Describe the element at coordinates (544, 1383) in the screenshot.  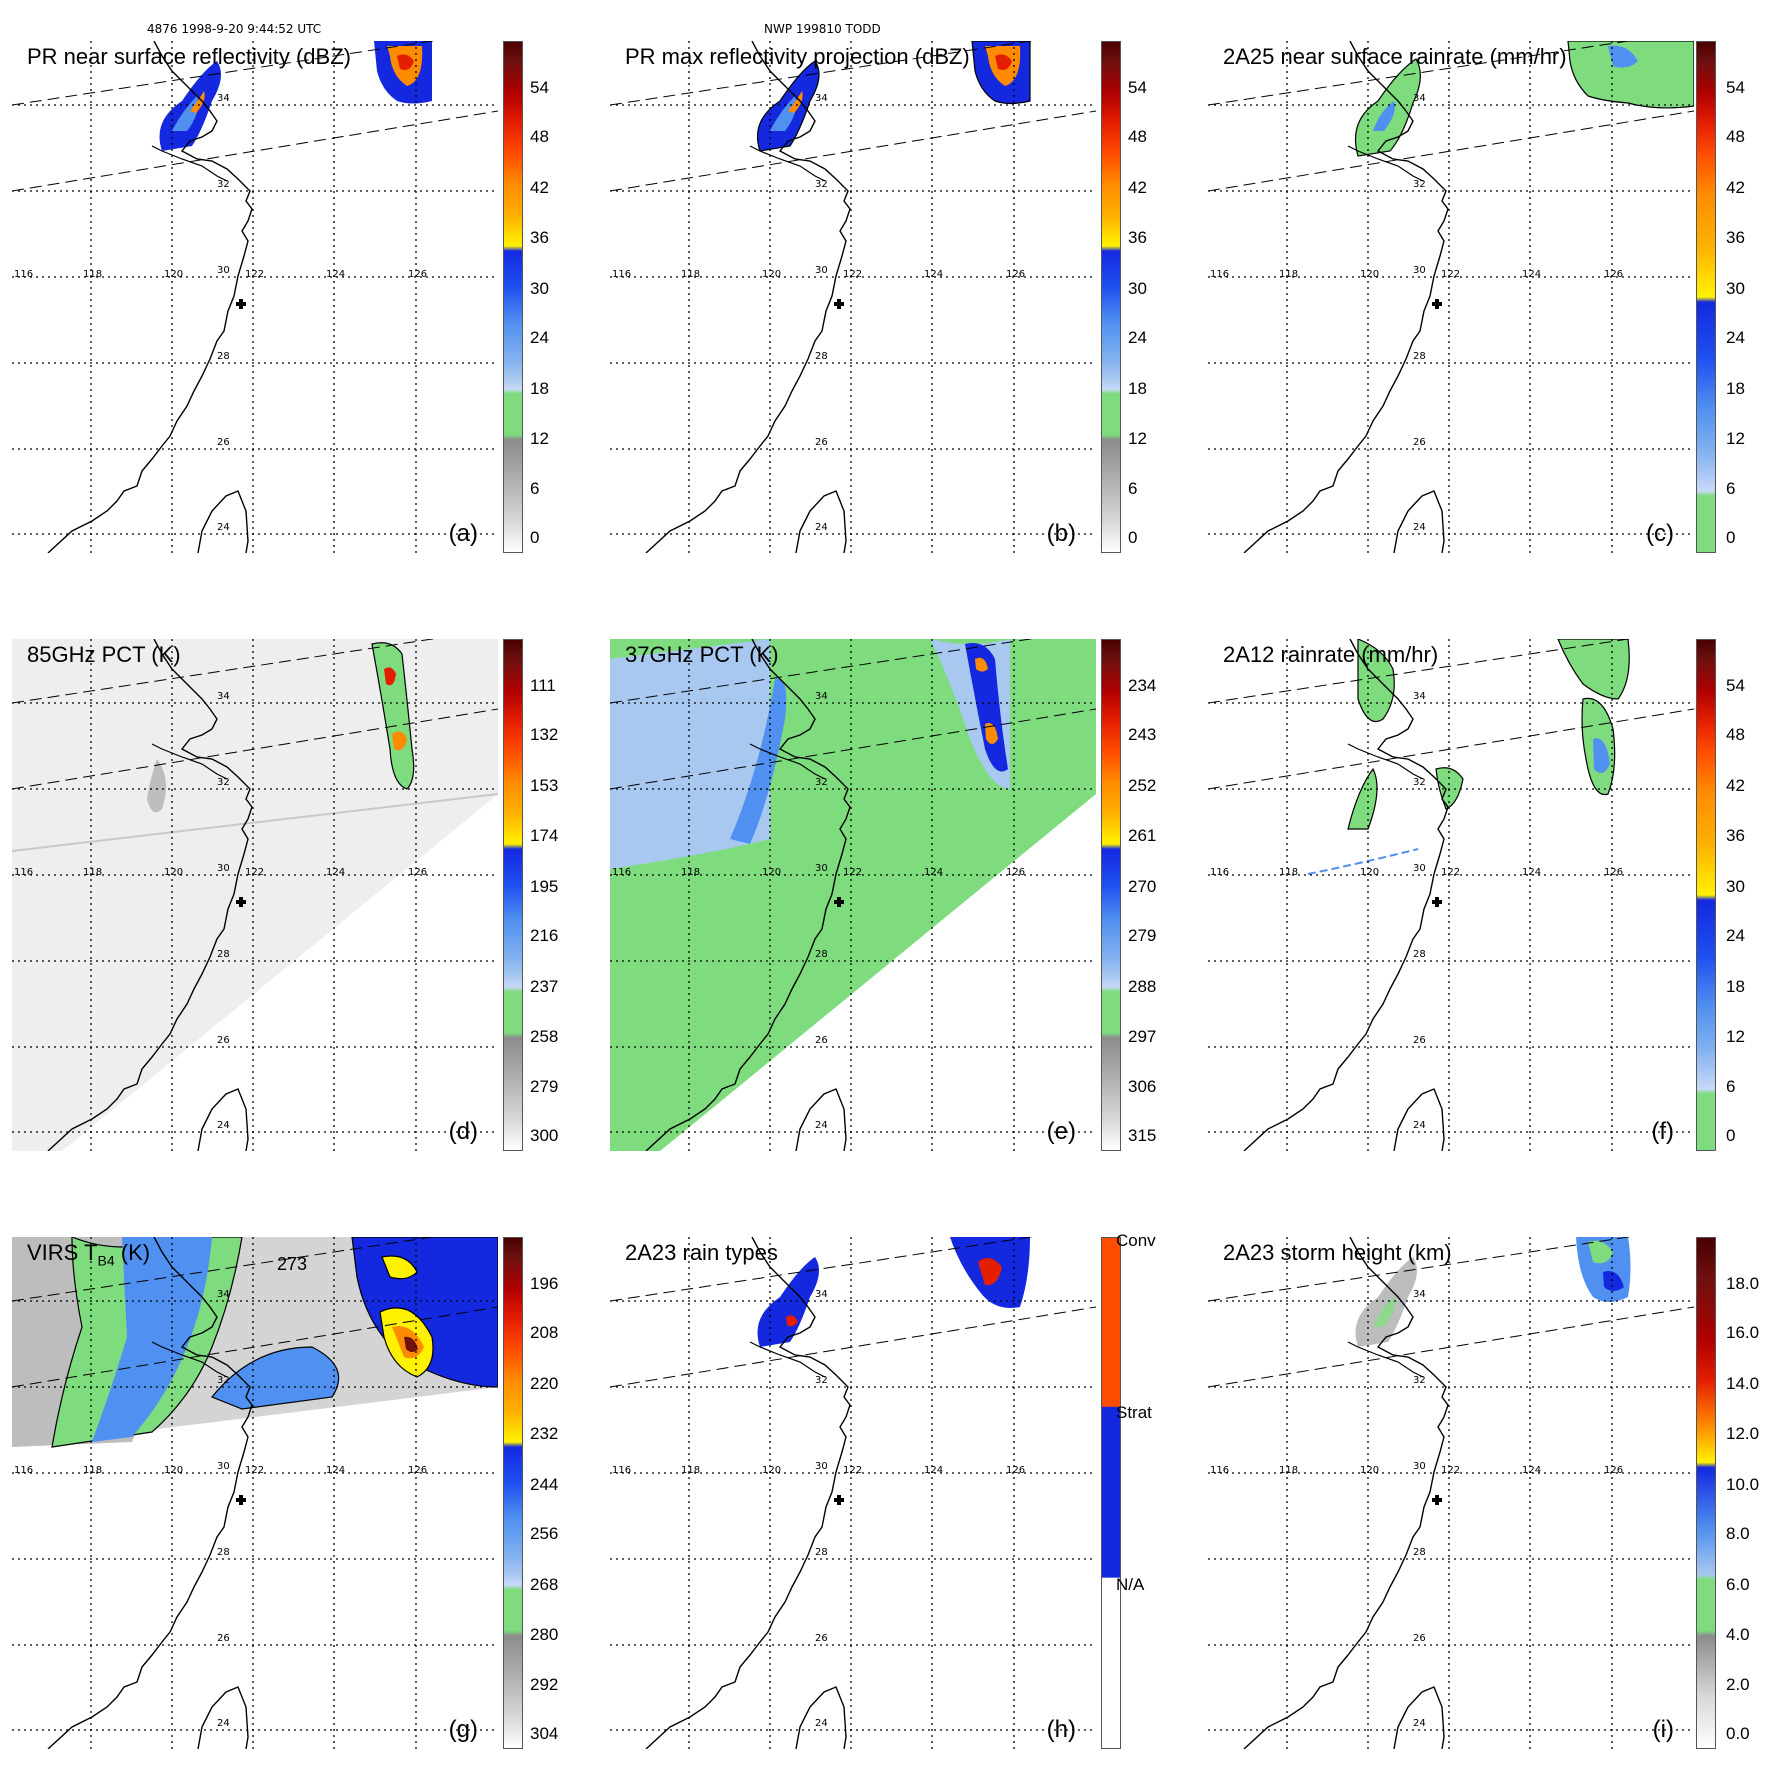
I see `colorbar-tick-label: 220` at that location.